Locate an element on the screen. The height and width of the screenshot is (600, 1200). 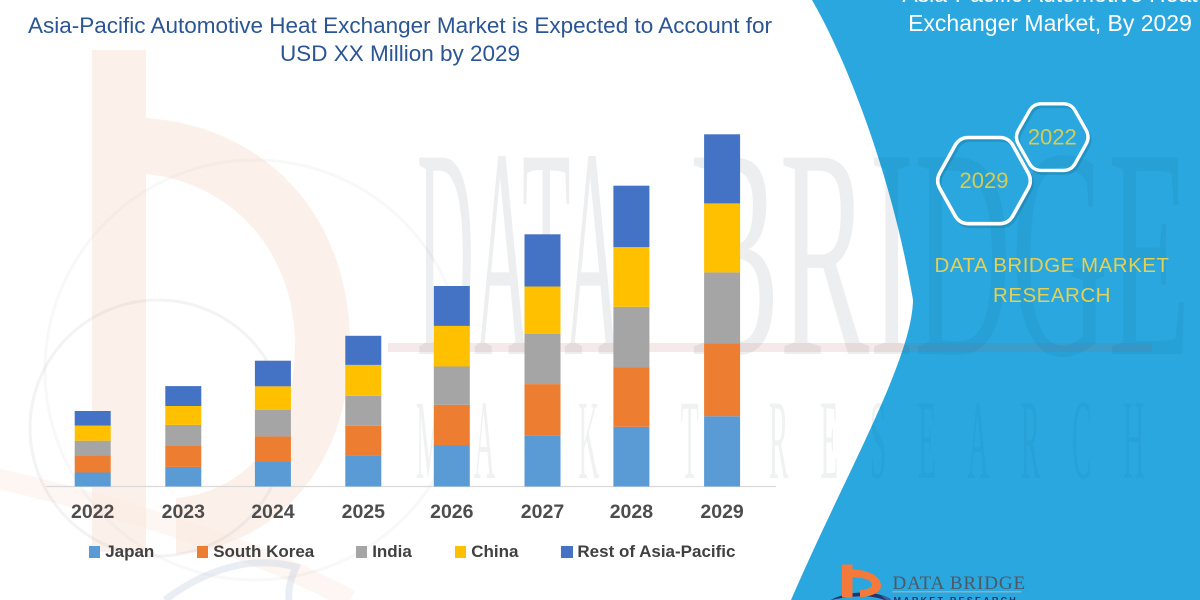
svg-text: 2022 is located at coordinates (1052, 137).